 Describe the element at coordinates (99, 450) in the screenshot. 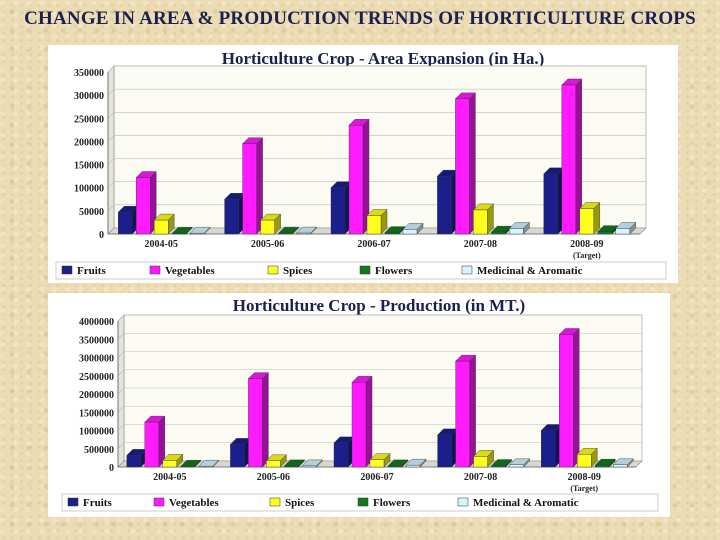

I see `y-tick-label: 500000` at that location.